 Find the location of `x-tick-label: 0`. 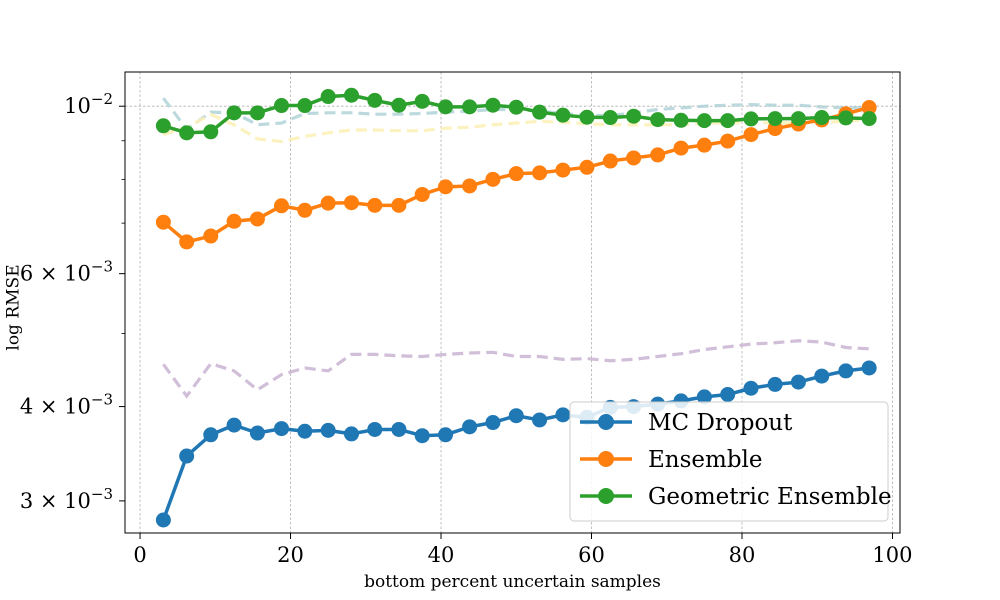

x-tick-label: 0 is located at coordinates (139, 555).